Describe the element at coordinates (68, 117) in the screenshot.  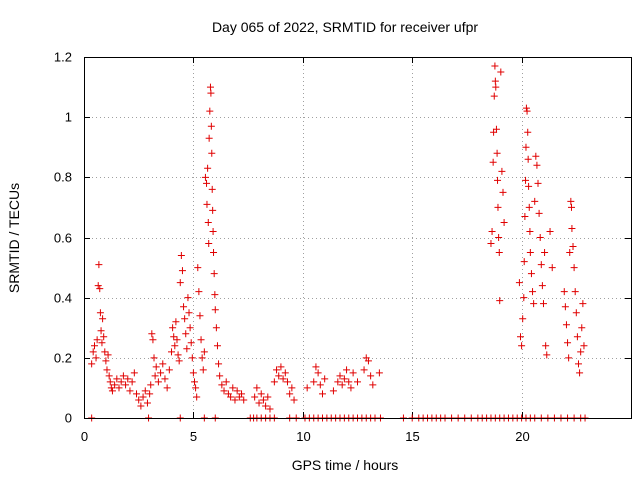
I see `y-tick-label: 1` at that location.